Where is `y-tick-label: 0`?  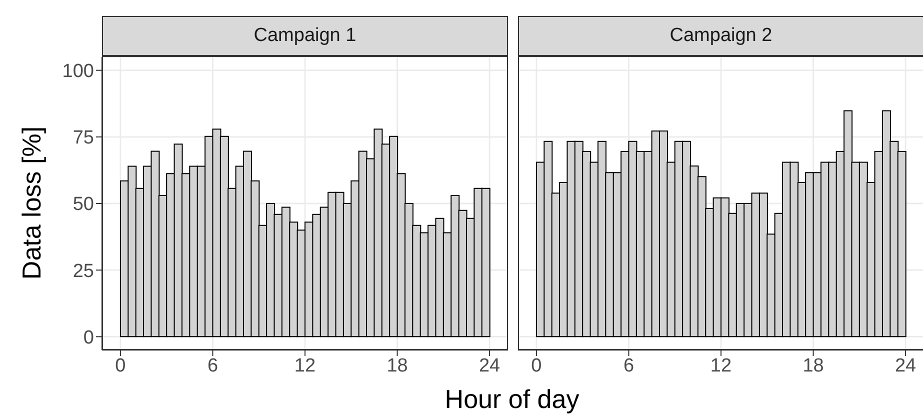 y-tick-label: 0 is located at coordinates (88, 337).